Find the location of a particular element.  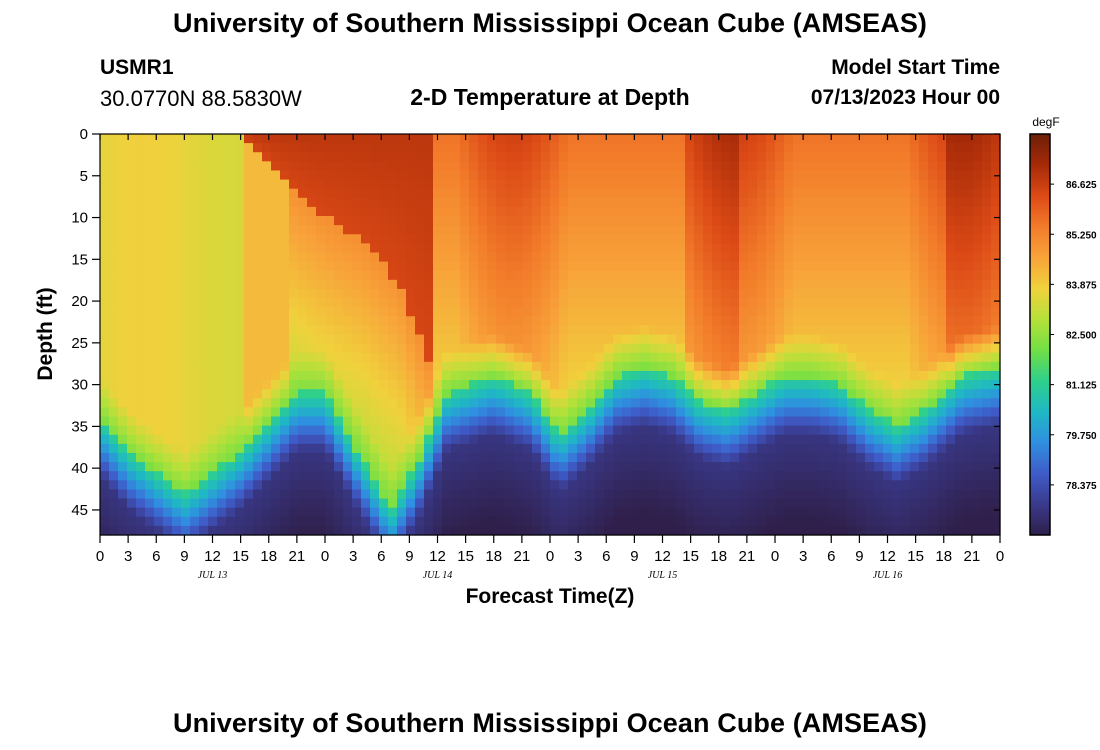

x-tick-label: 0 is located at coordinates (550, 556).